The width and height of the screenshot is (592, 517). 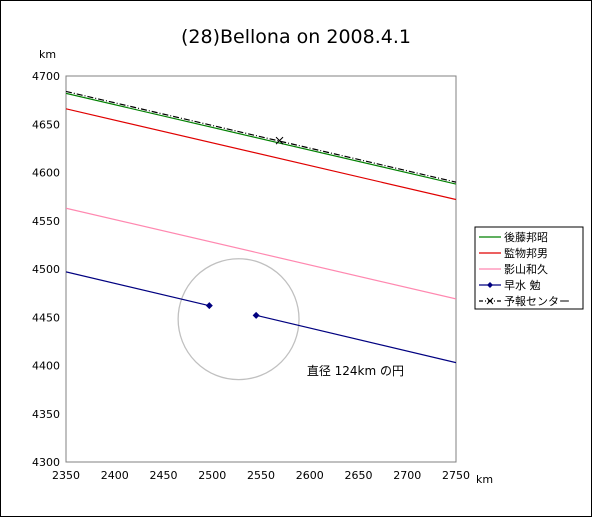 I want to click on x-tick-label: 2600, so click(x=310, y=475).